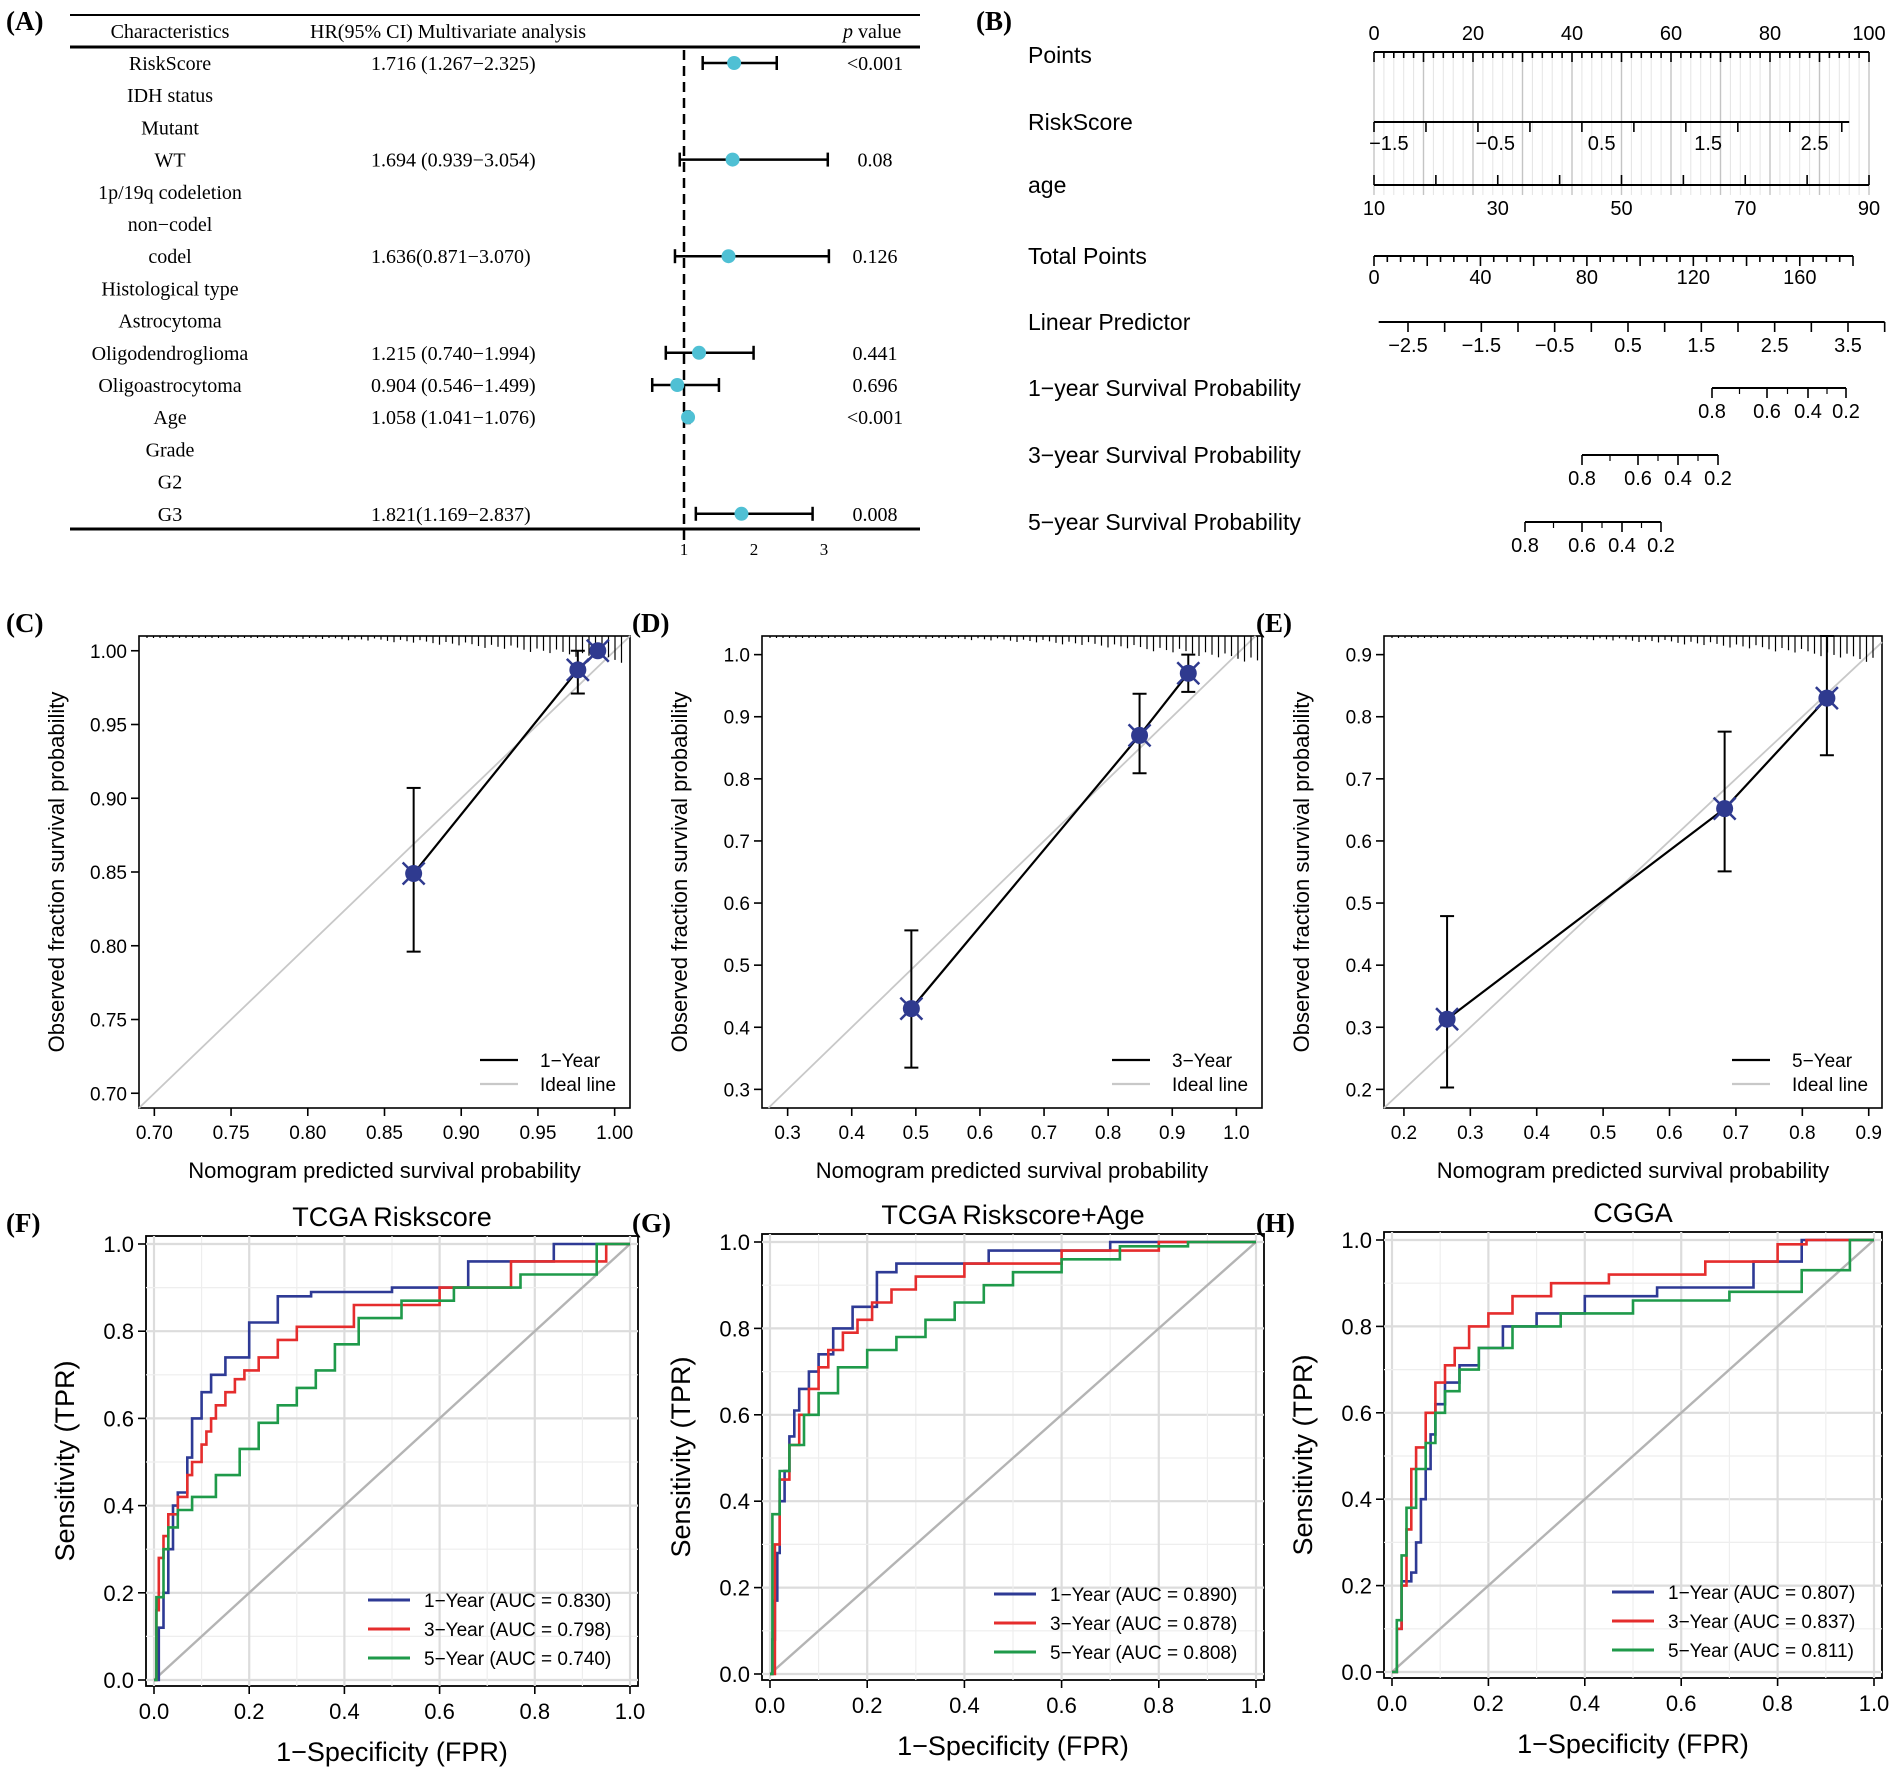 Image resolution: width=1895 pixels, height=1773 pixels. Describe the element at coordinates (24, 623) in the screenshot. I see `panel-label-c: (C)` at that location.